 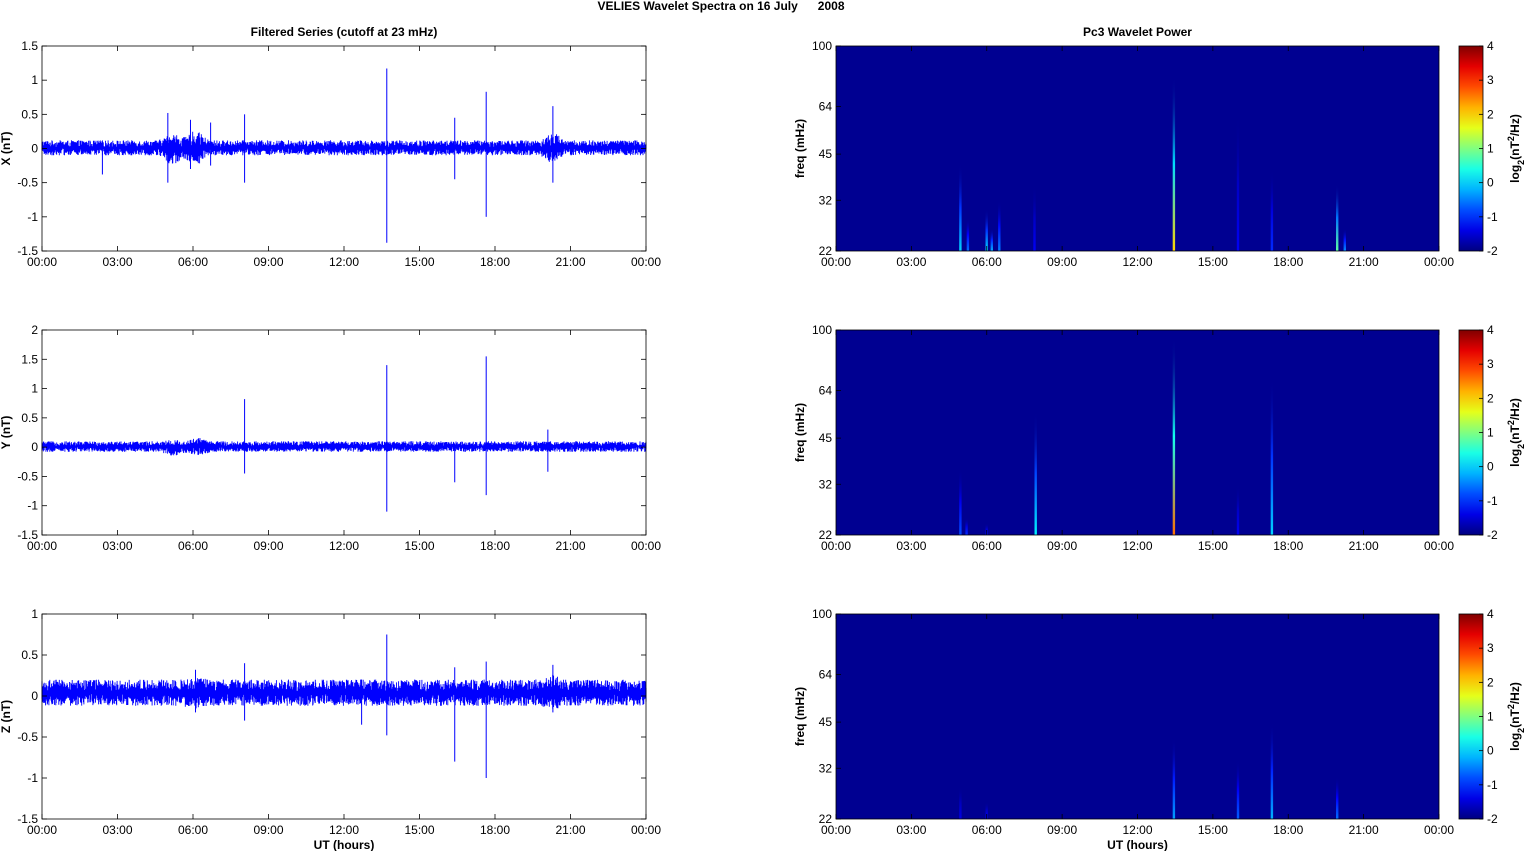 What do you see at coordinates (822, 330) in the screenshot?
I see `ytick-label: 100` at bounding box center [822, 330].